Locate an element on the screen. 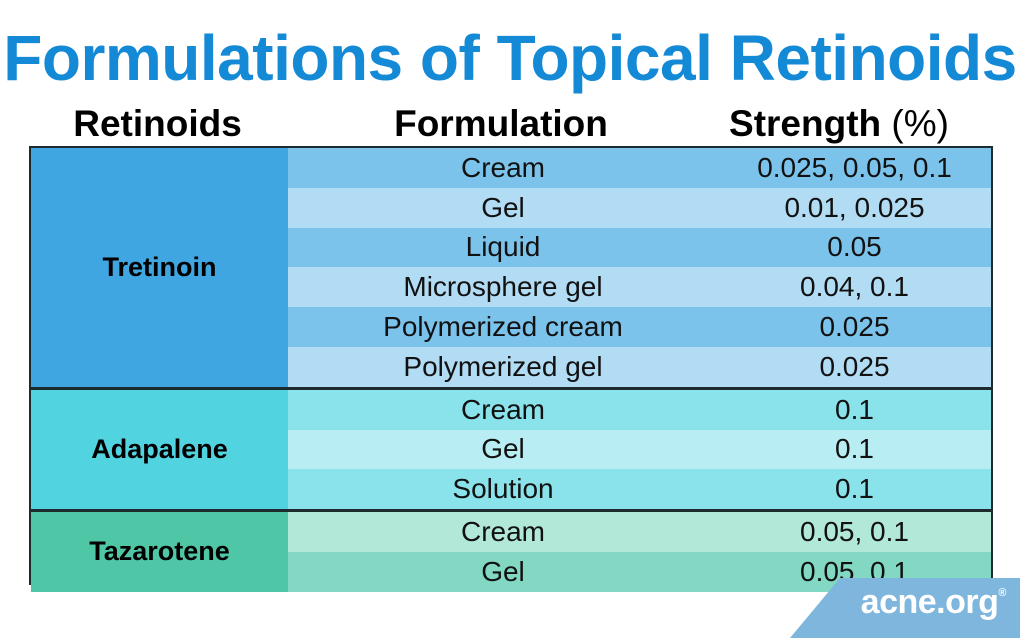 The height and width of the screenshot is (638, 1020). formulation-cell: Polymerized gel is located at coordinates (503, 366).